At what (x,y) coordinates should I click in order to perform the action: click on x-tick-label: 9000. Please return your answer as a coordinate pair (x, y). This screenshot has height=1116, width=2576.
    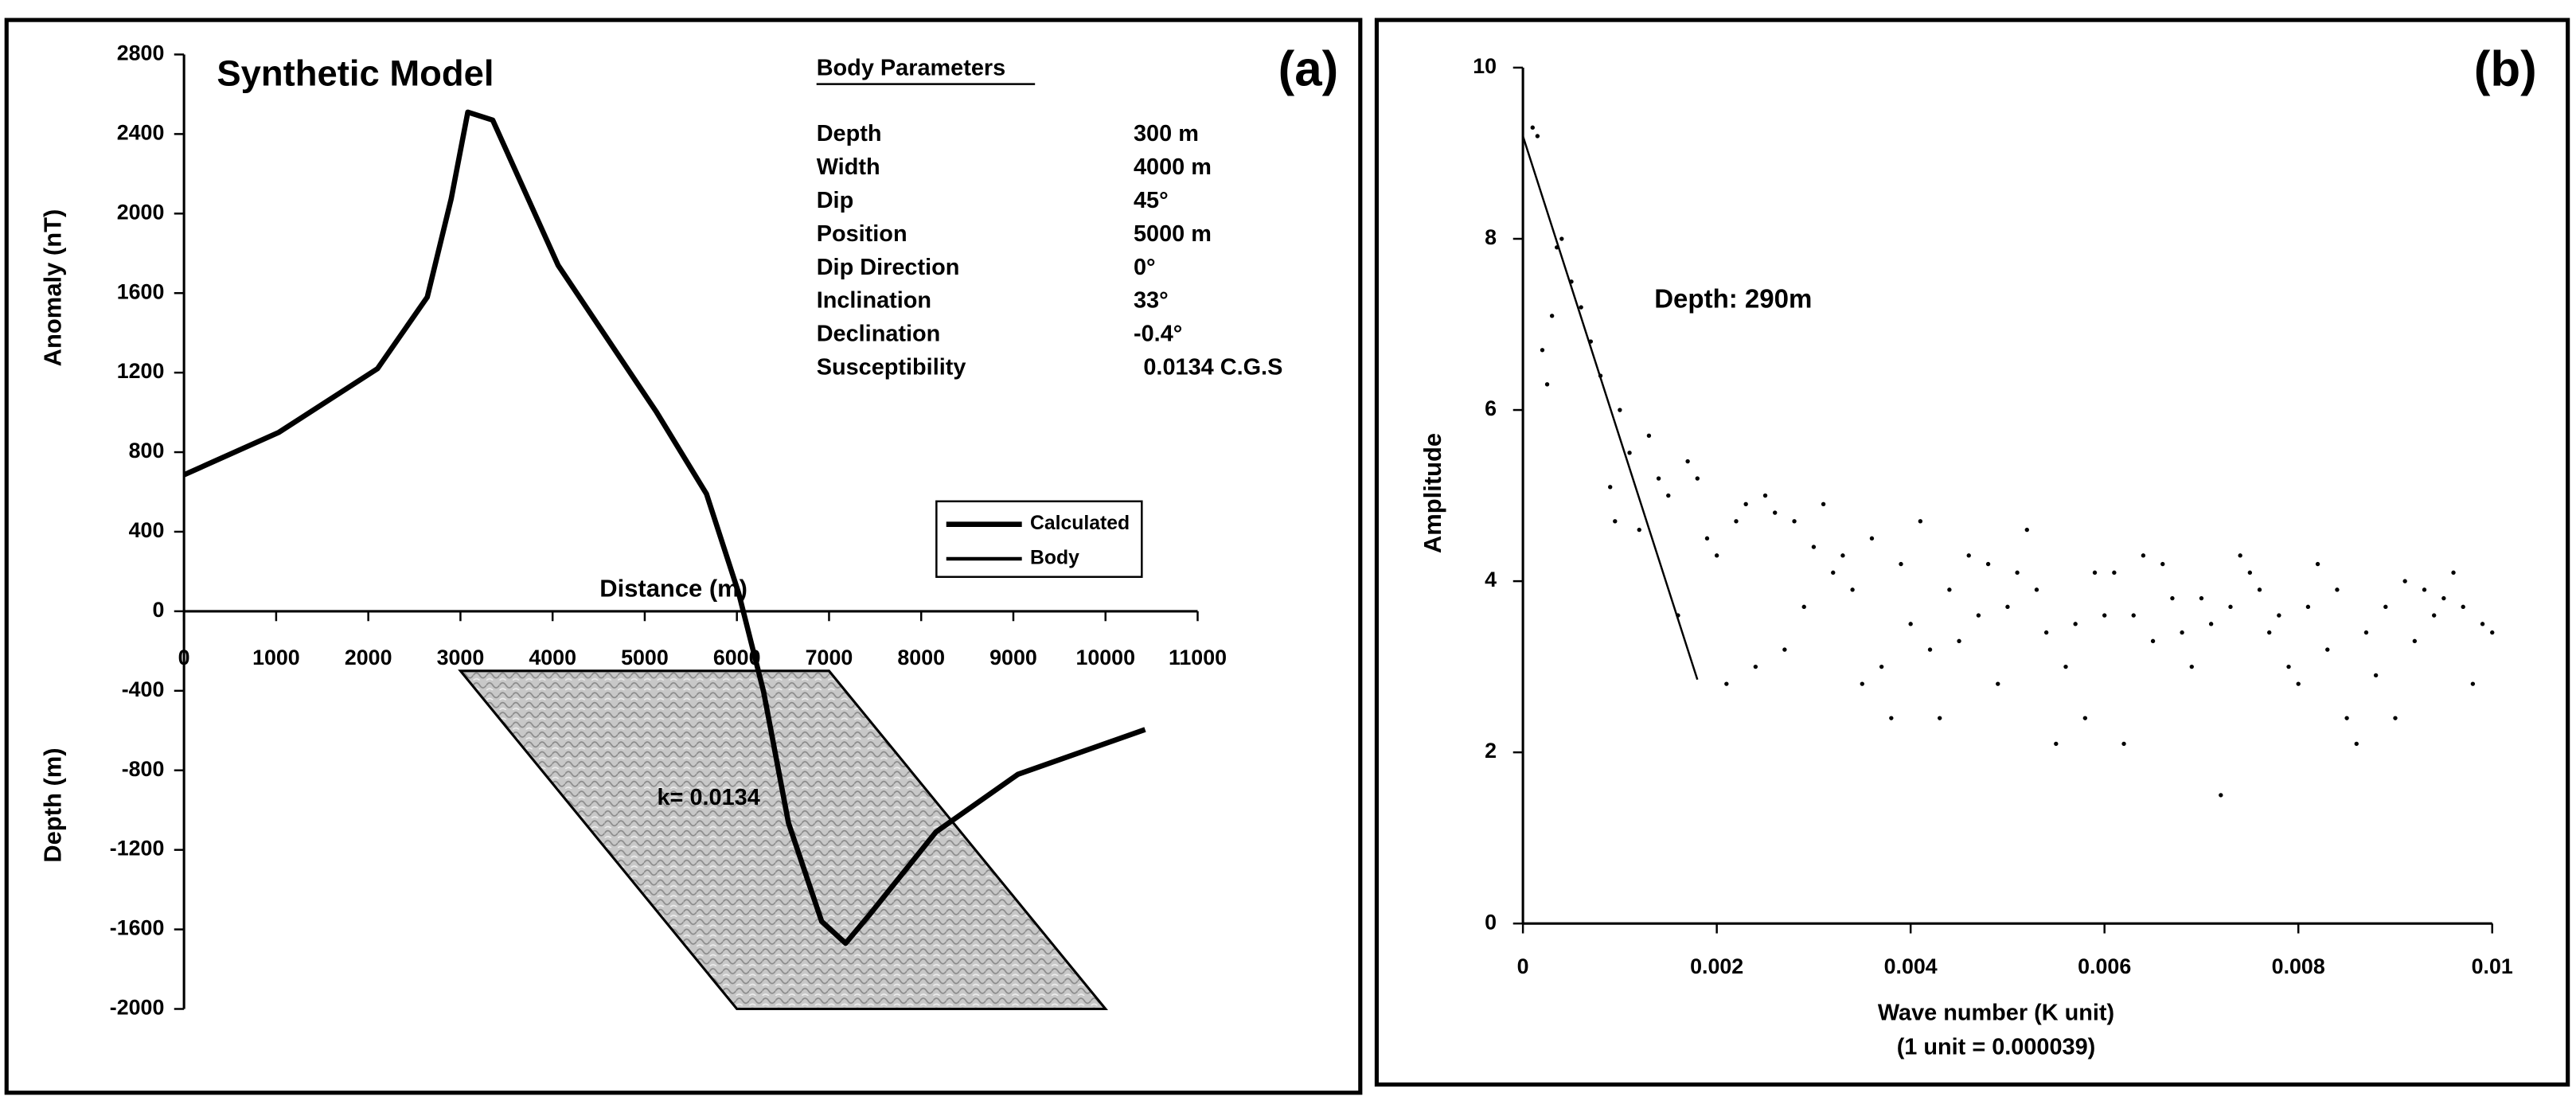
    Looking at the image, I should click on (1013, 657).